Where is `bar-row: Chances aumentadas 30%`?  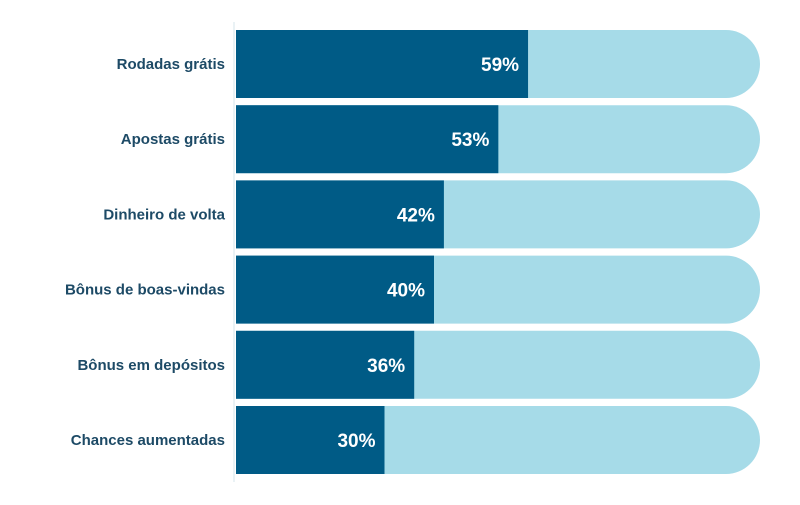
bar-row: Chances aumentadas 30% is located at coordinates (415, 440).